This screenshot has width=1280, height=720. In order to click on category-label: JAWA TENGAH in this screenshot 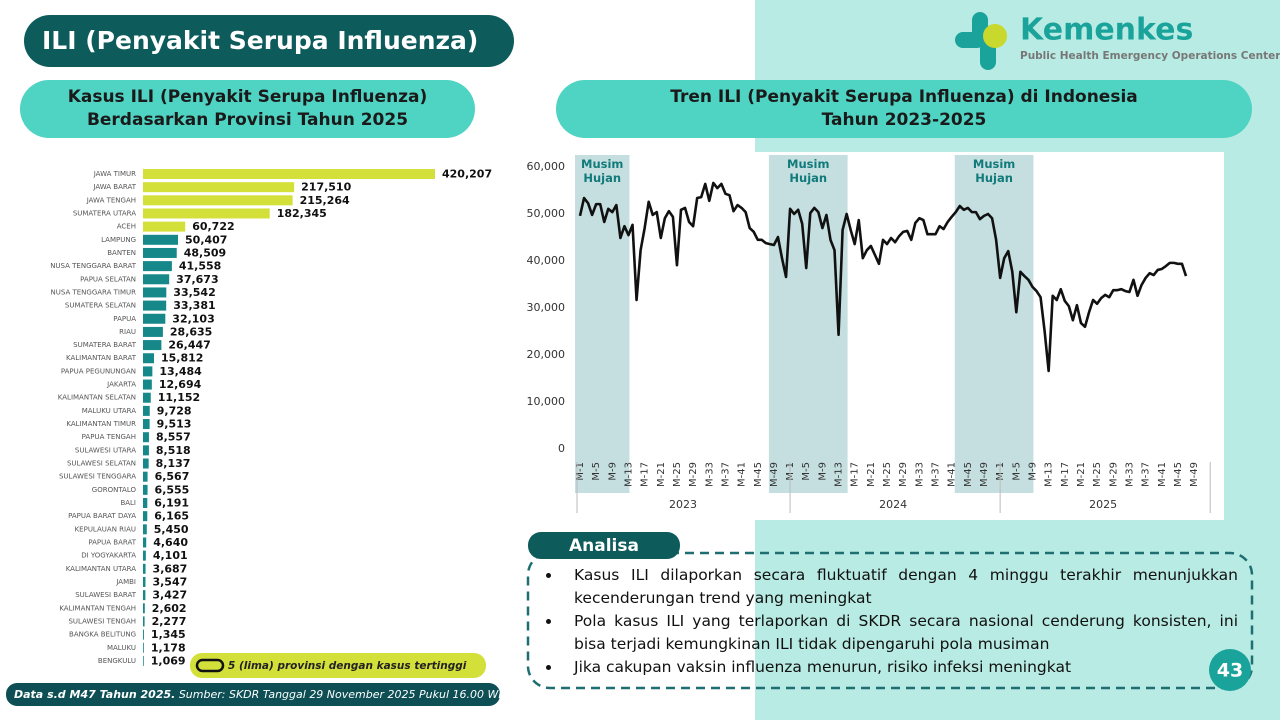, I will do `click(111, 200)`.